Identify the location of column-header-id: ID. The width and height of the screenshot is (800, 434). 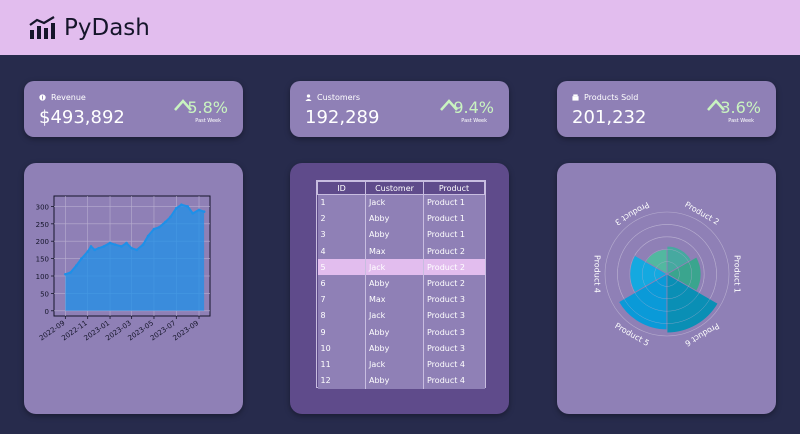
(341, 188).